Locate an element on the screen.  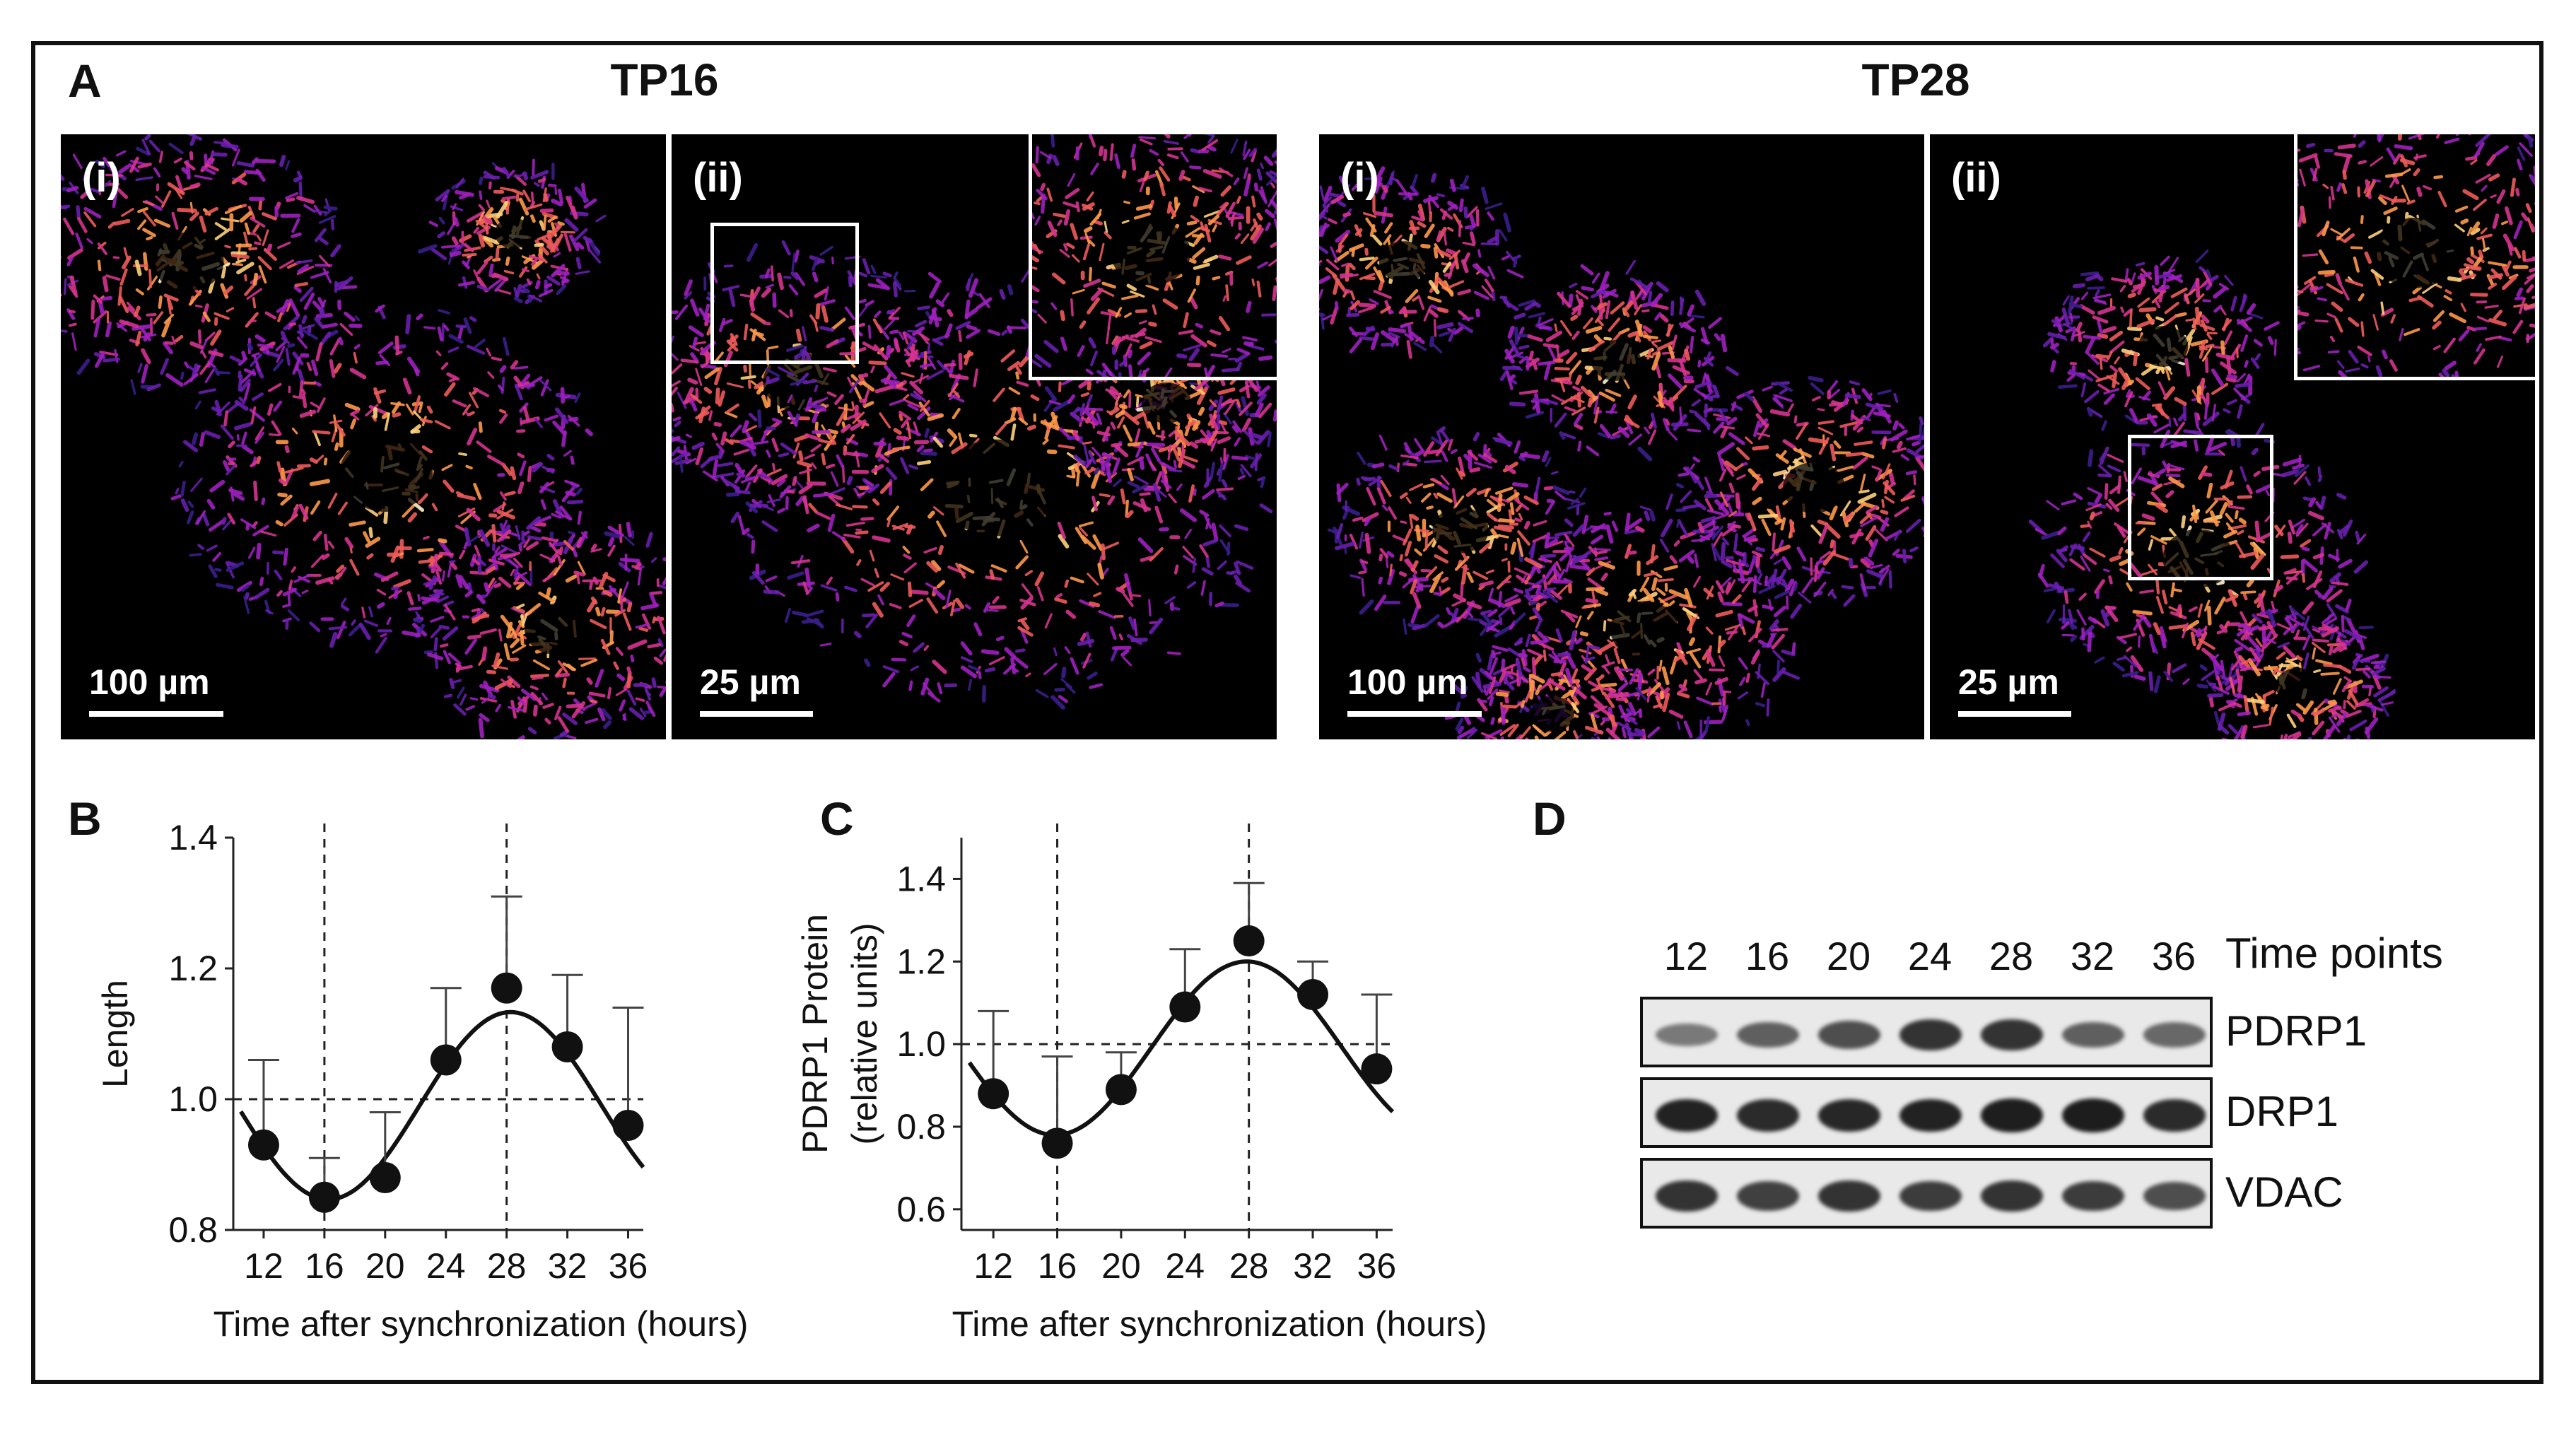
blot-row-label: DRP1 is located at coordinates (2282, 1111).